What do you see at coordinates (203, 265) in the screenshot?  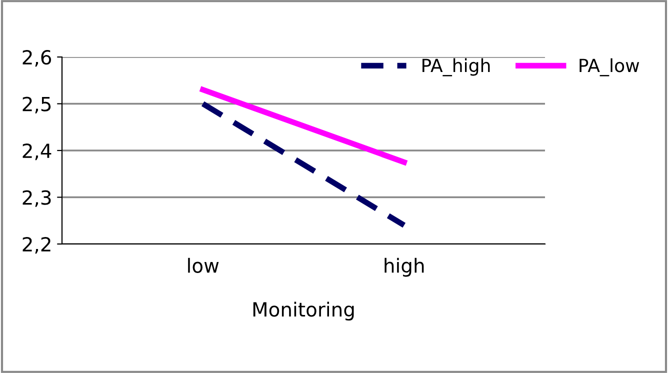 I see `x-tick-label: low` at bounding box center [203, 265].